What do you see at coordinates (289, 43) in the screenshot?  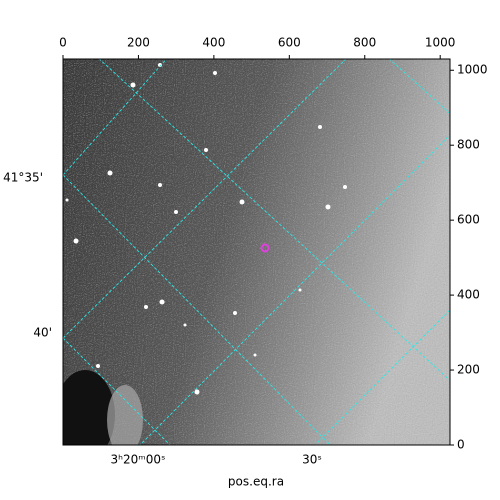 I see `x-tick-label: 600` at bounding box center [289, 43].